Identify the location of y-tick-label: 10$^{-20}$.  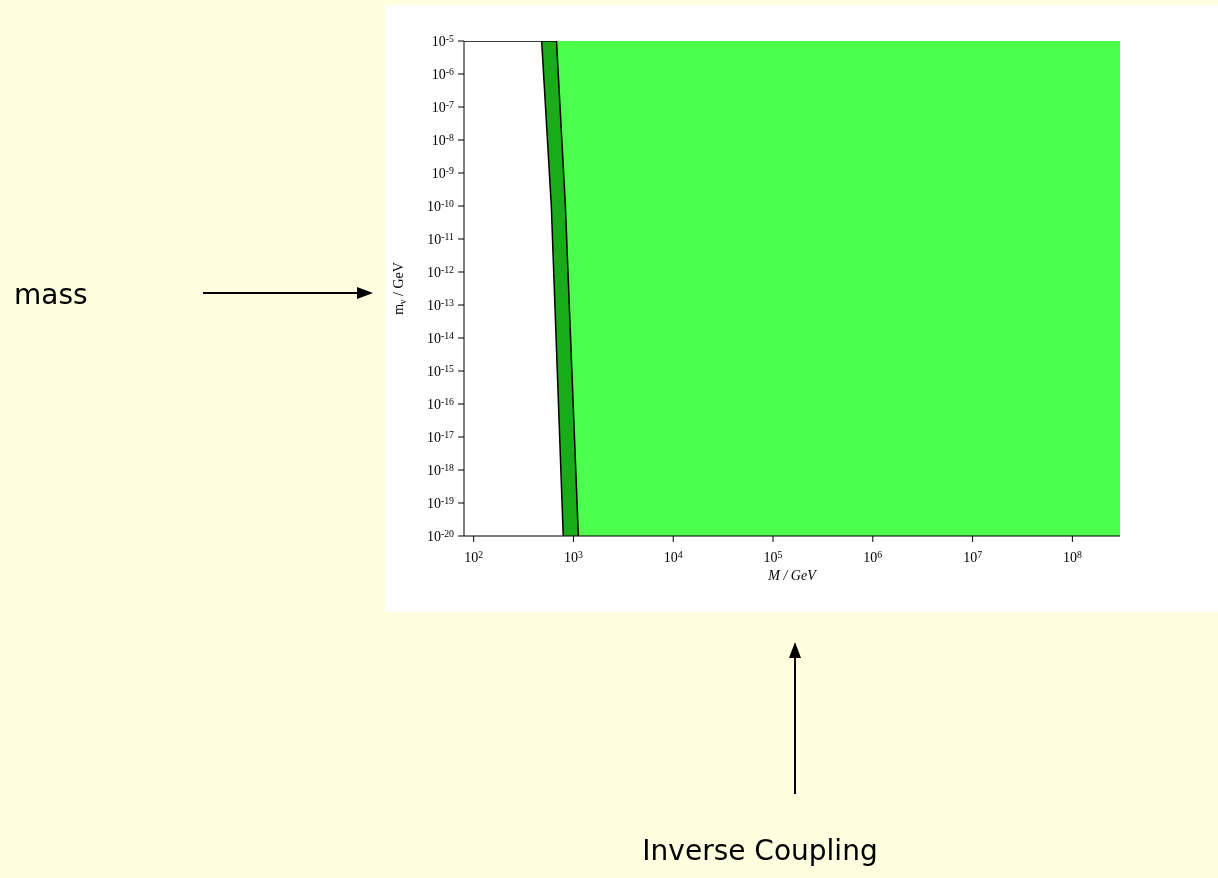
(440, 535).